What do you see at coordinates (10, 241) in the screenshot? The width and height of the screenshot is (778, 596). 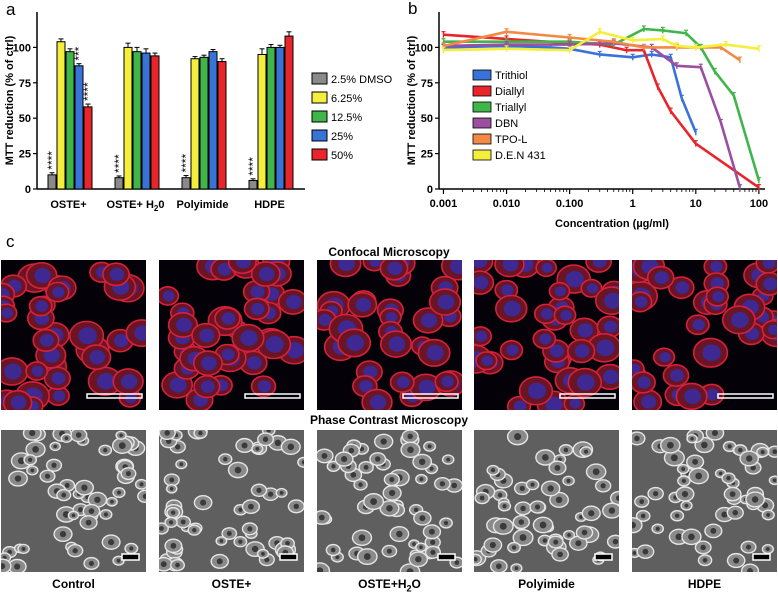 I see `panel-c-letter: c` at bounding box center [10, 241].